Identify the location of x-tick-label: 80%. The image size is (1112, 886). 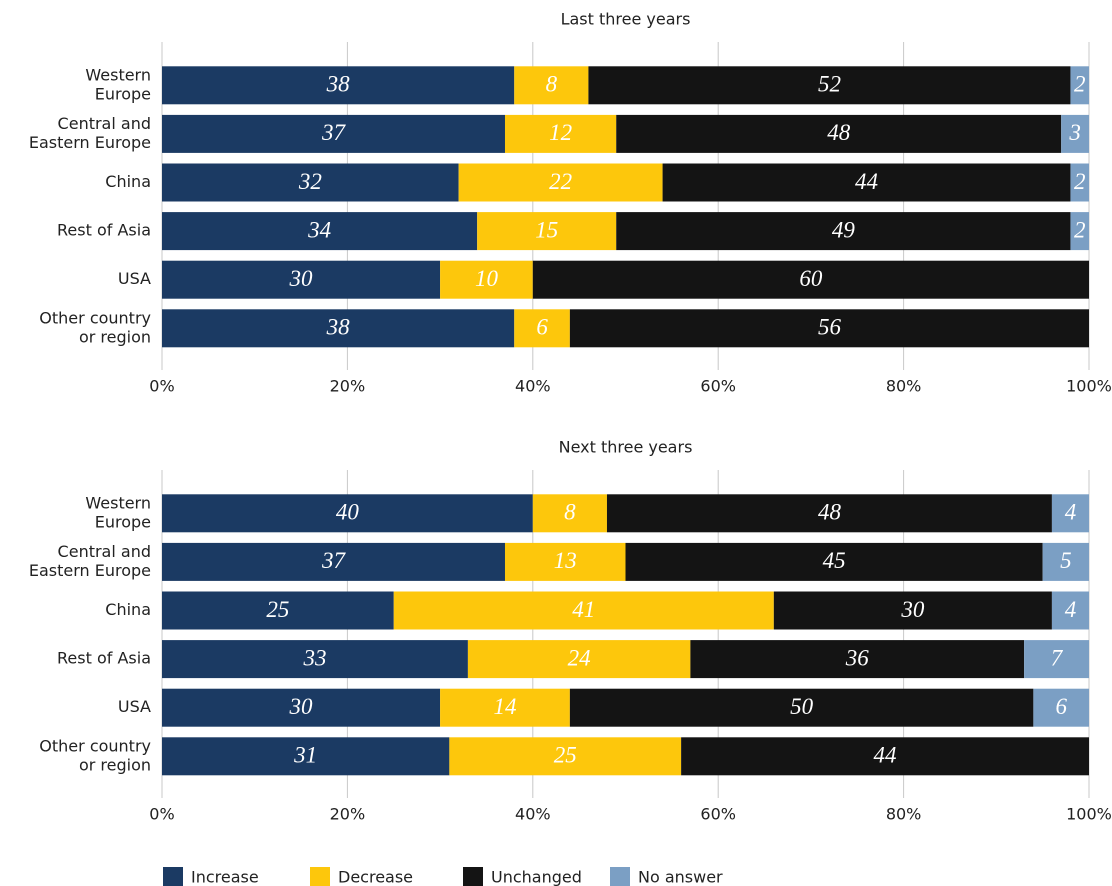
(904, 386).